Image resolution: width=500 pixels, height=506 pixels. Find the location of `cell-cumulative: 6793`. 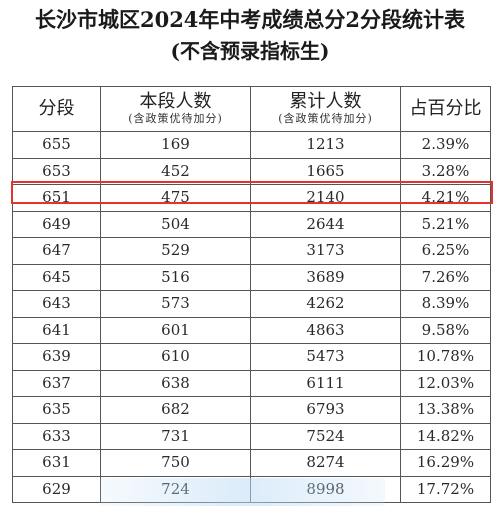

cell-cumulative: 6793 is located at coordinates (325, 410).